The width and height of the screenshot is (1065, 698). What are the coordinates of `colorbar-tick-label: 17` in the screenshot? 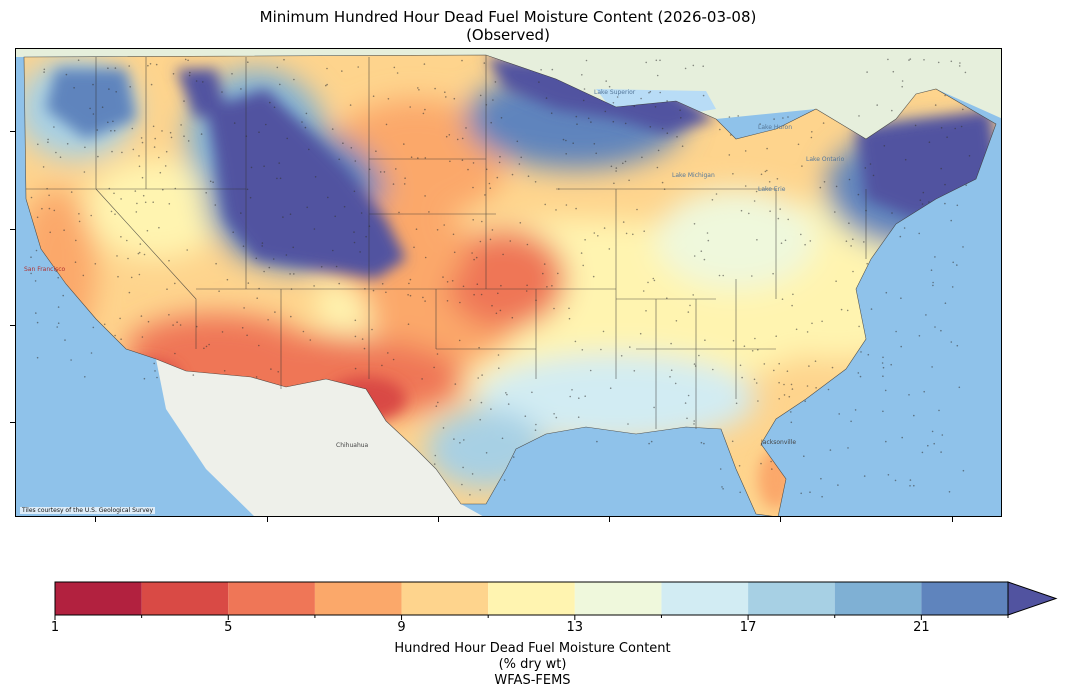 It's located at (748, 627).